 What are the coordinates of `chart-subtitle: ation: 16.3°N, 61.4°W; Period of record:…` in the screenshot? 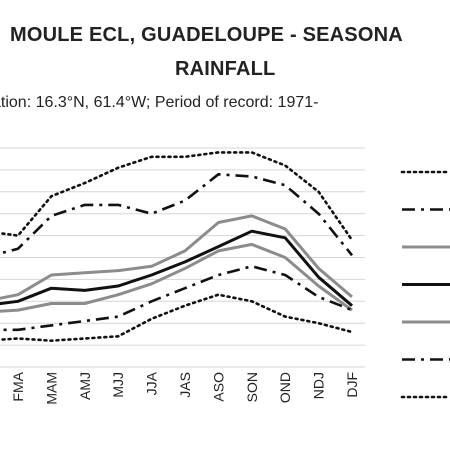 It's located at (159, 102).